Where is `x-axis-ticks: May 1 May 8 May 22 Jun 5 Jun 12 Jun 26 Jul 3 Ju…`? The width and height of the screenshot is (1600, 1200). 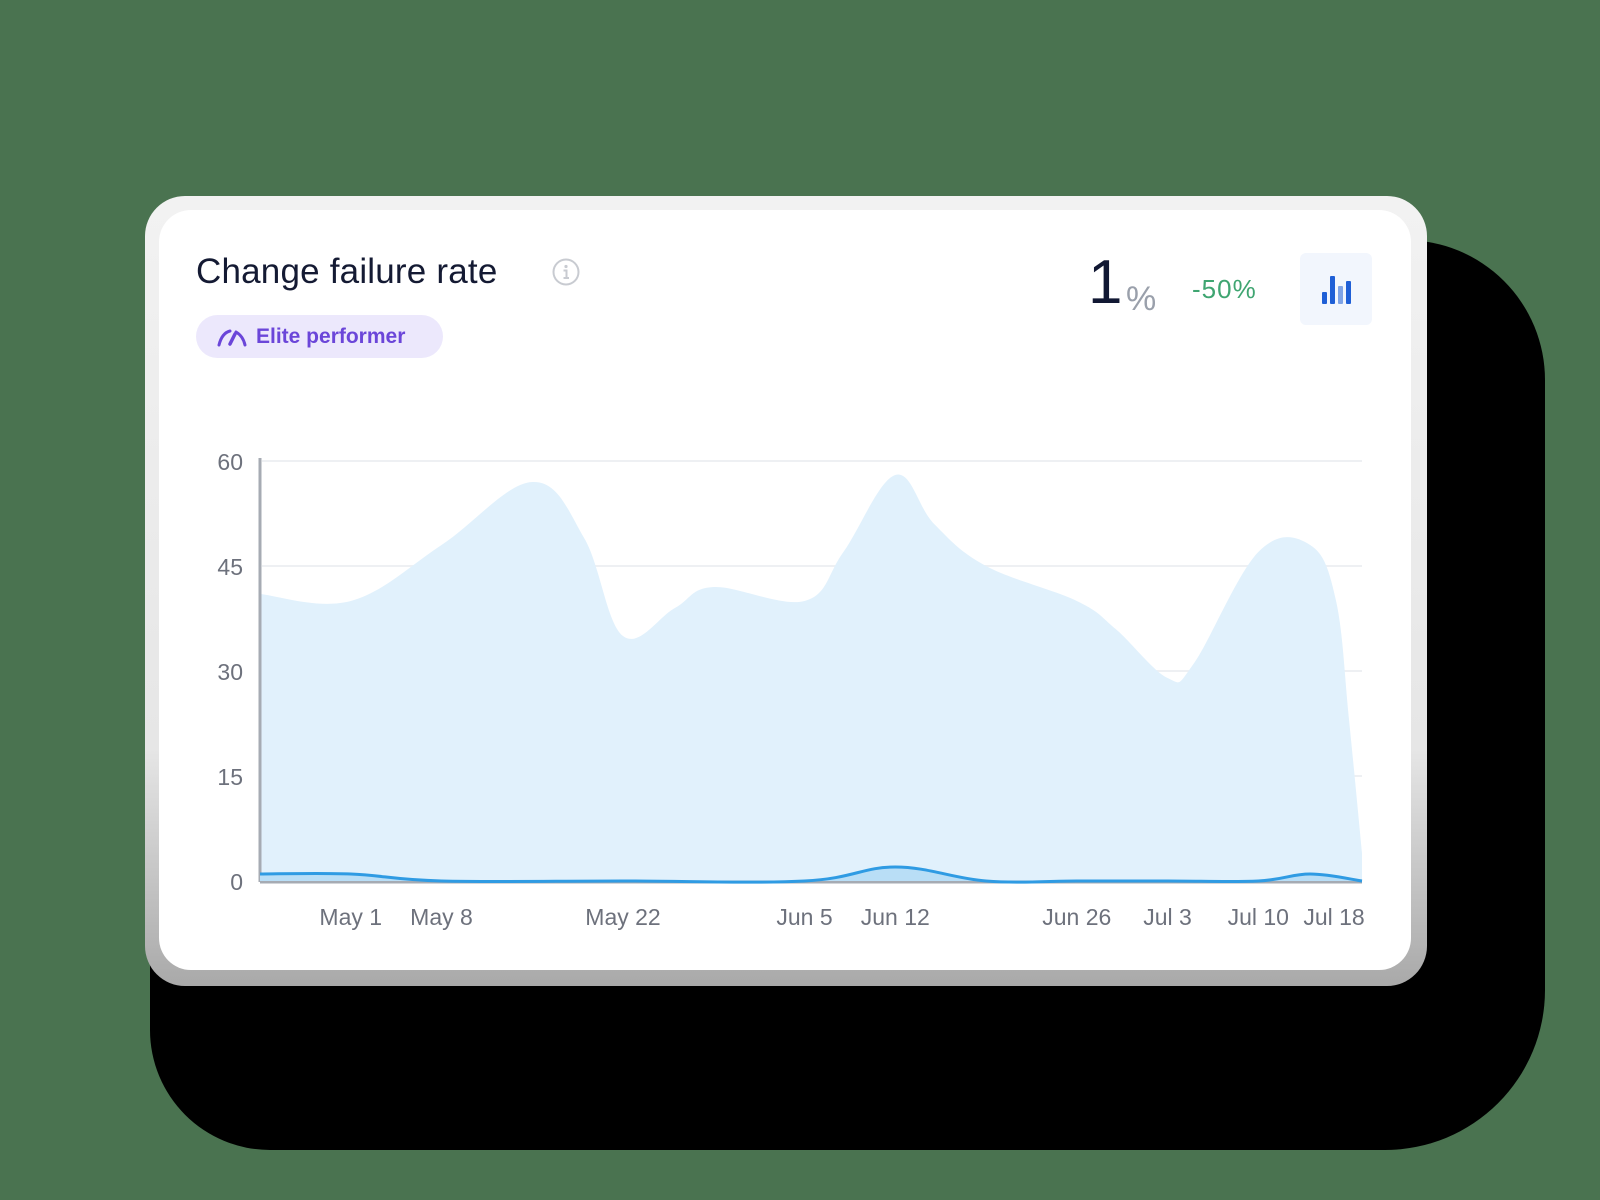
x-axis-ticks: May 1 May 8 May 22 Jun 5 Jun 12 Jun 26 Jul 3 Ju… is located at coordinates (841, 917).